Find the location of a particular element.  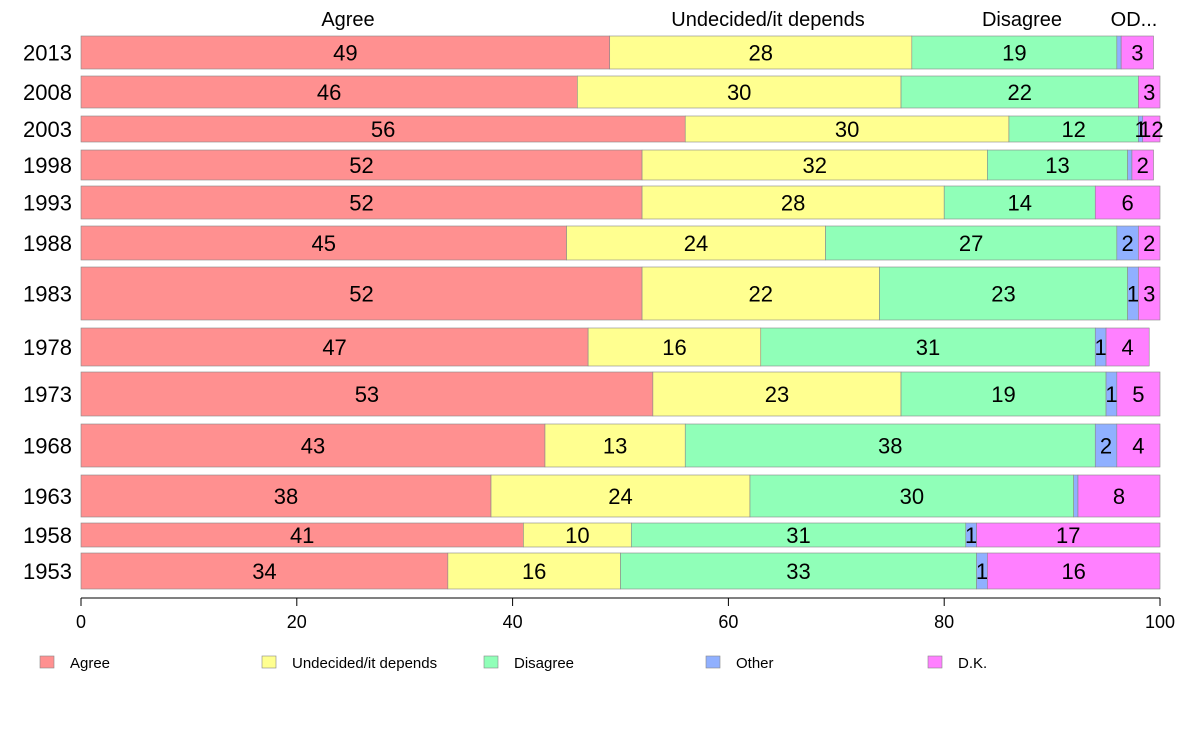

data-label-d-k-2013: 3 is located at coordinates (1137, 53).